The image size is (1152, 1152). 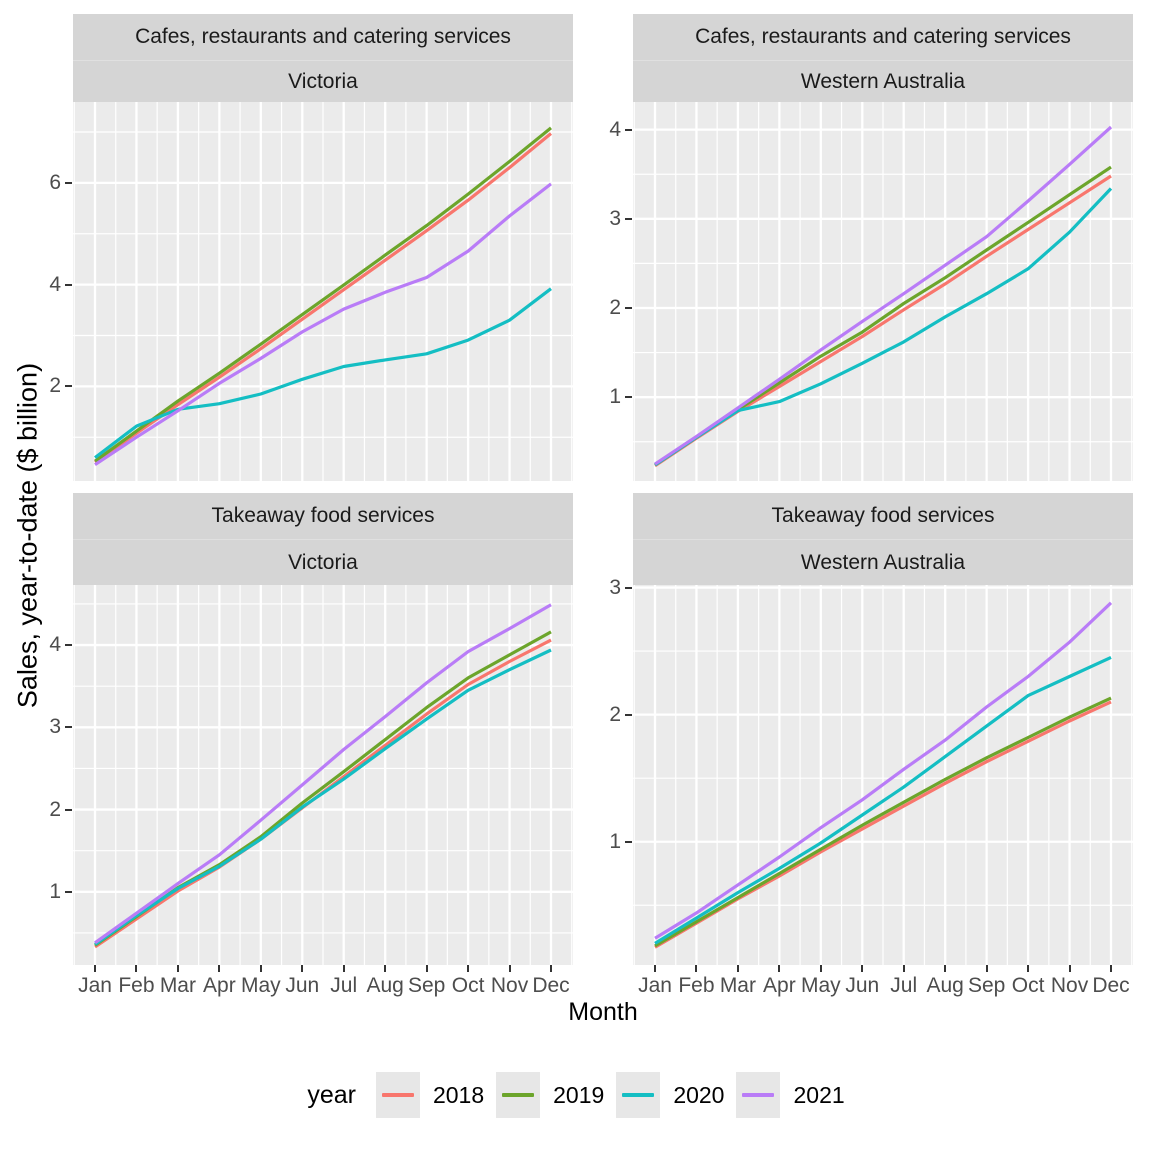 I want to click on facet-strip-state-bottom-right: Western Australia, so click(x=883, y=562).